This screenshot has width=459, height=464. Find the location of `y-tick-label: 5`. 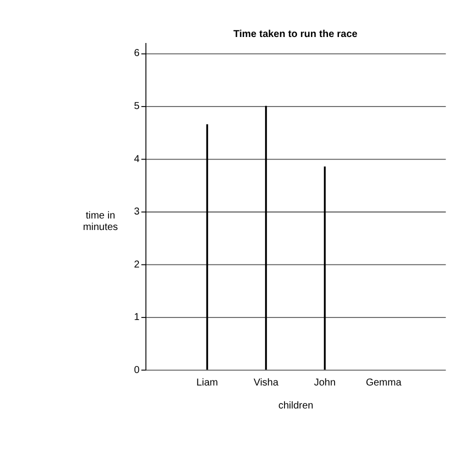

y-tick-label: 5 is located at coordinates (137, 106).